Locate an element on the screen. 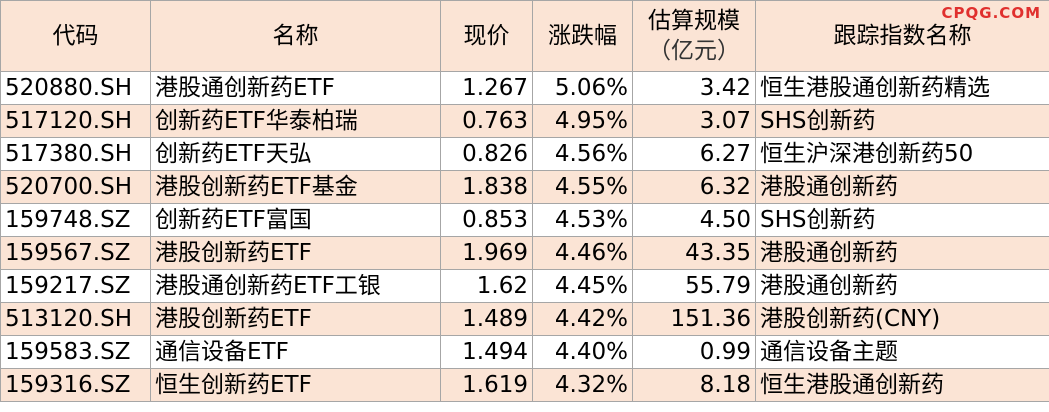  table-cell: 159567.SZ is located at coordinates (75, 253).